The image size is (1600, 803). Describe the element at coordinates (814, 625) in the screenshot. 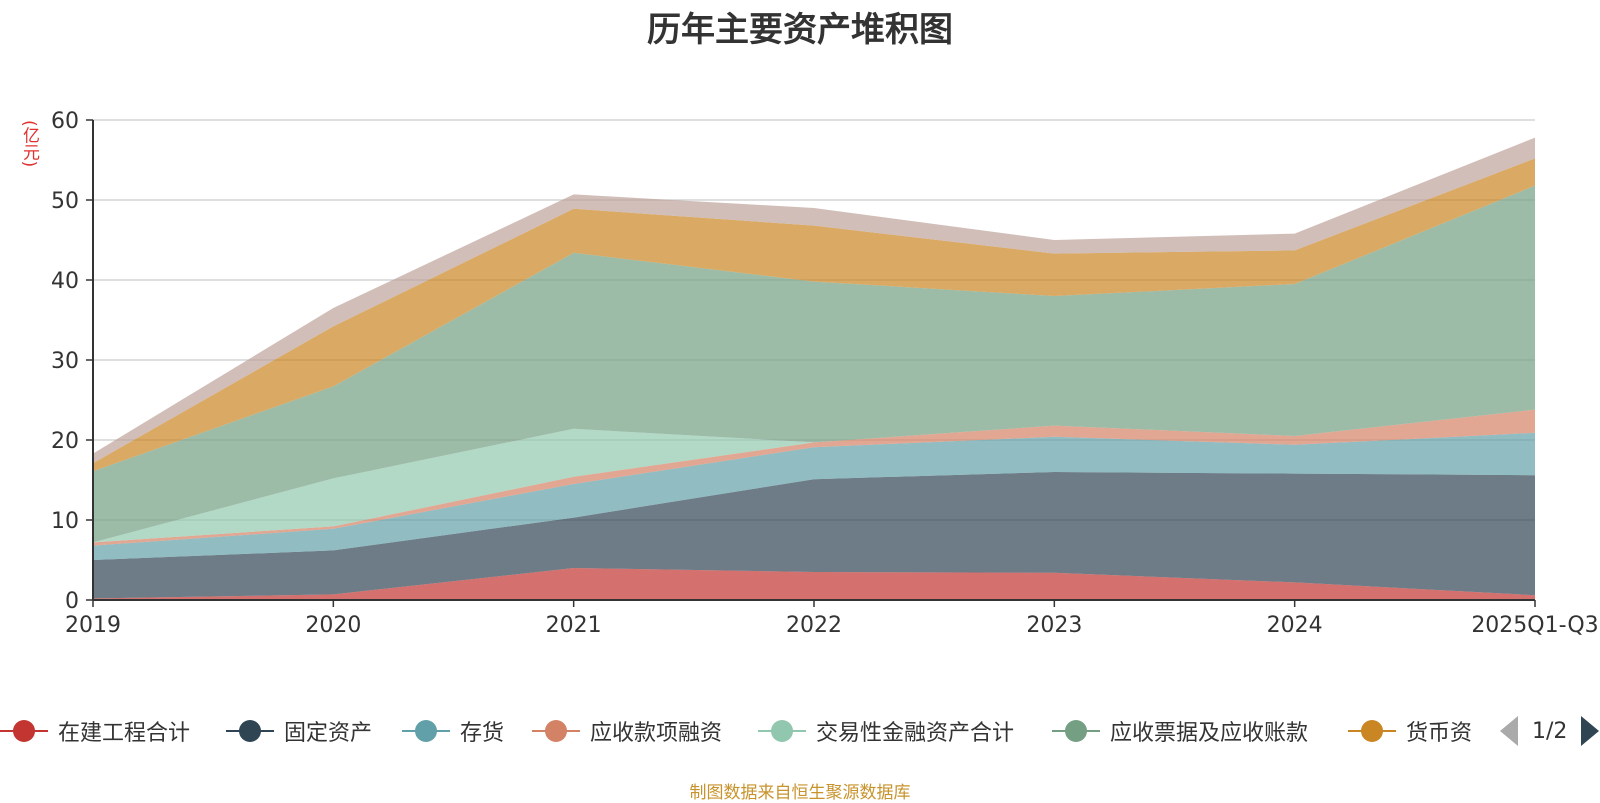

I see `x-tick-label-3: 2022` at that location.